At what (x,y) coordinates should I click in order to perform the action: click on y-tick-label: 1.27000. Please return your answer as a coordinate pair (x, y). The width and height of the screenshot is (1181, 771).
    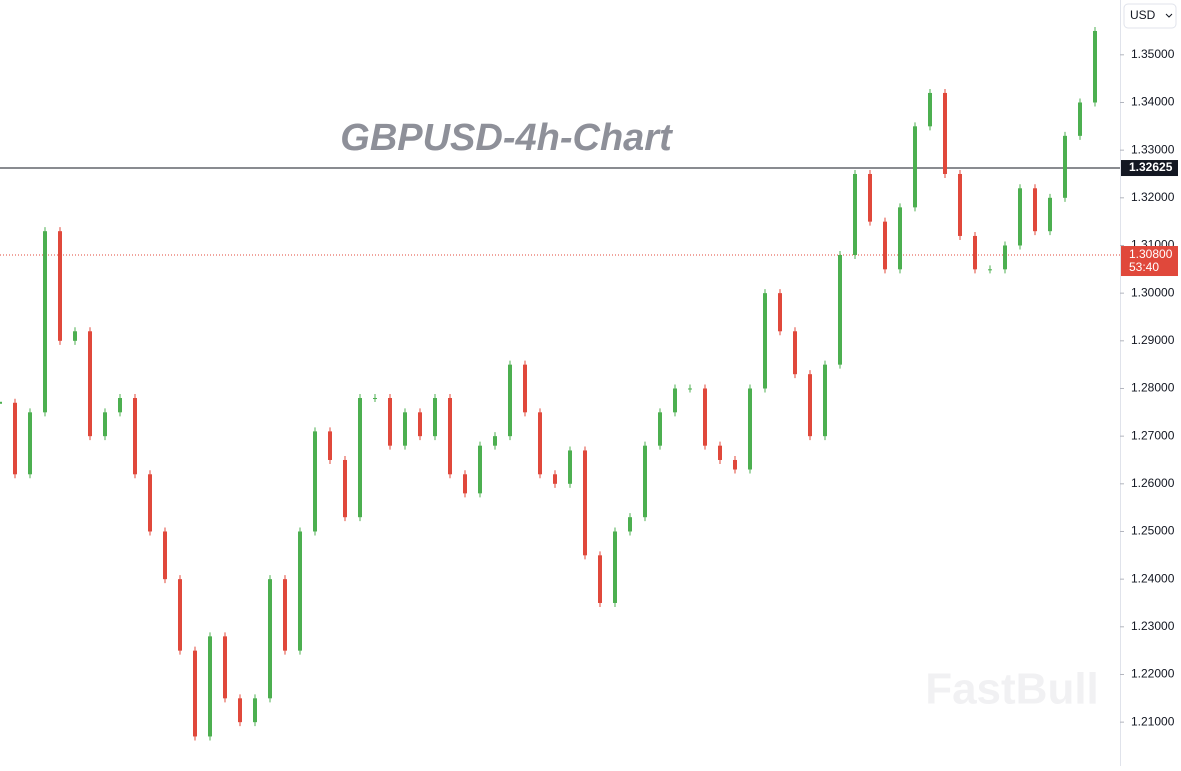
    Looking at the image, I should click on (1153, 435).